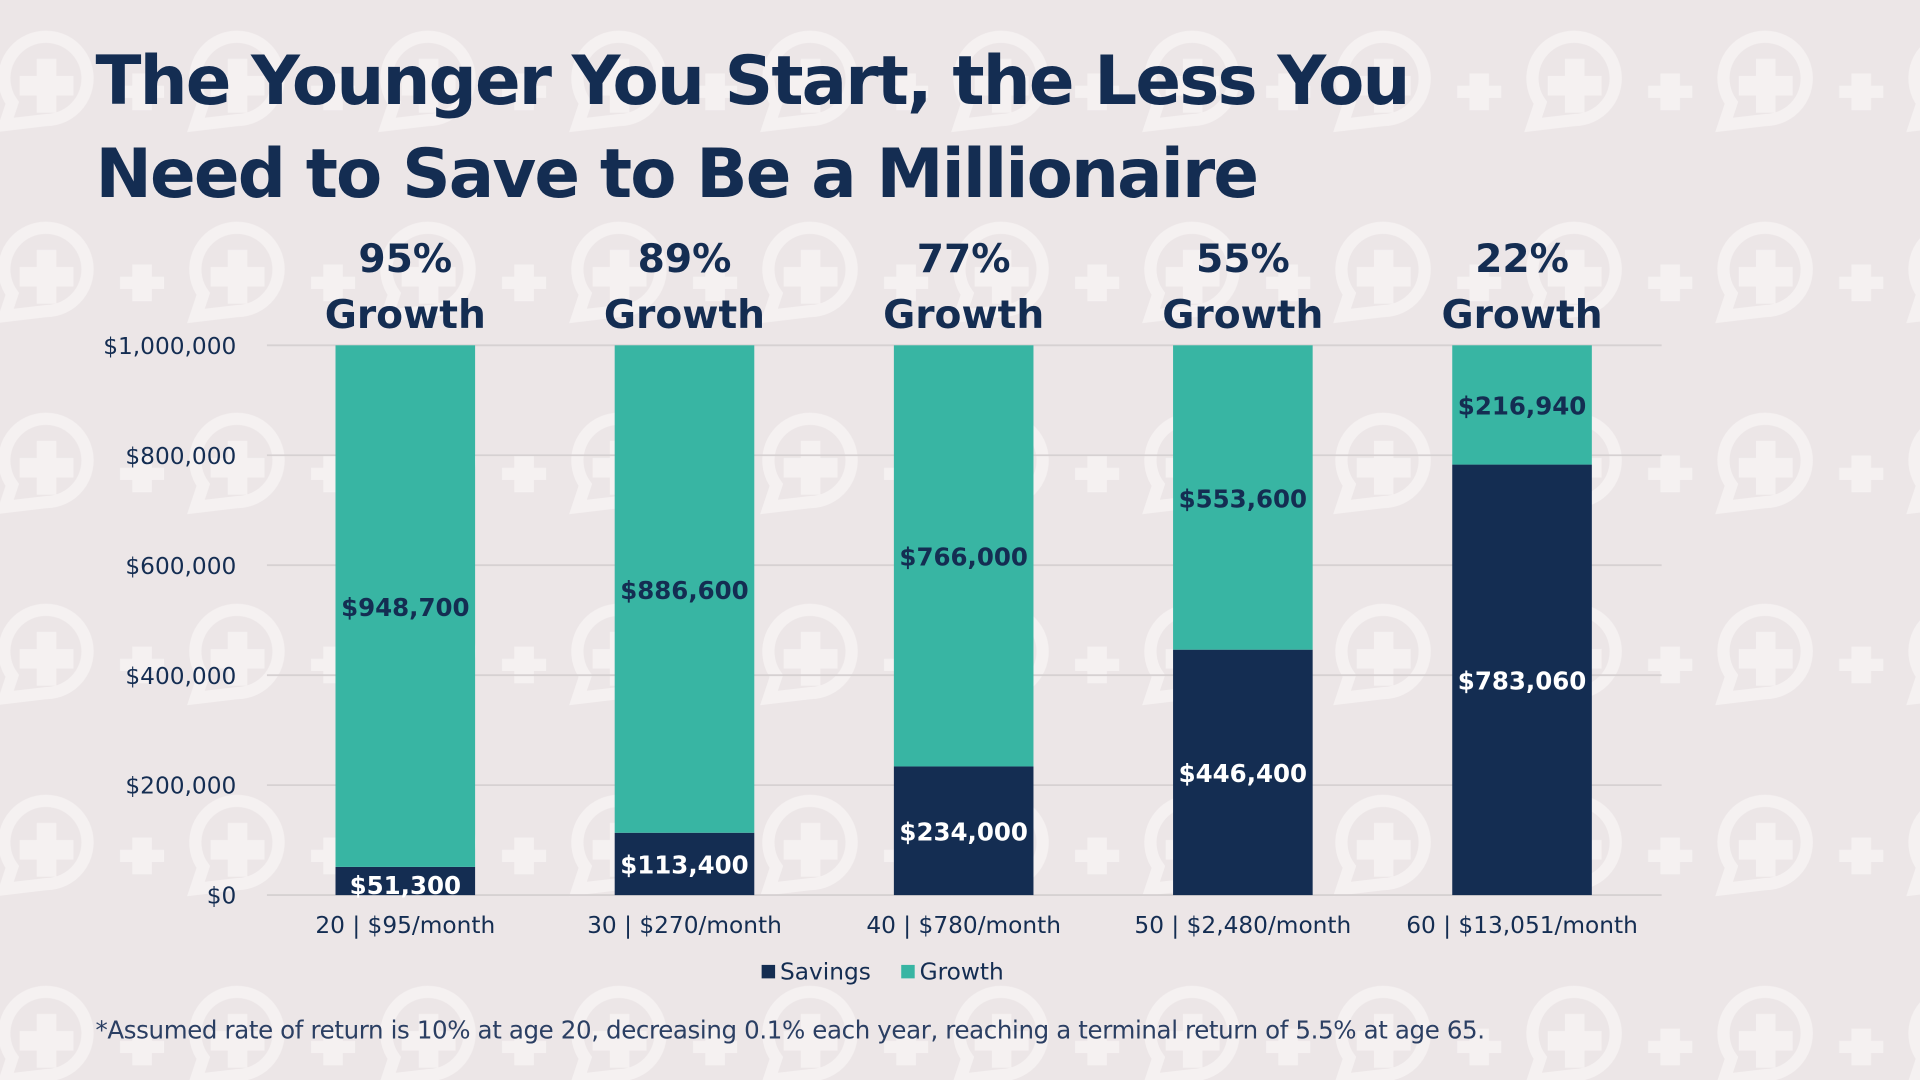 The image size is (1920, 1080). What do you see at coordinates (180, 786) in the screenshot?
I see `y-tick-label: $200,000` at bounding box center [180, 786].